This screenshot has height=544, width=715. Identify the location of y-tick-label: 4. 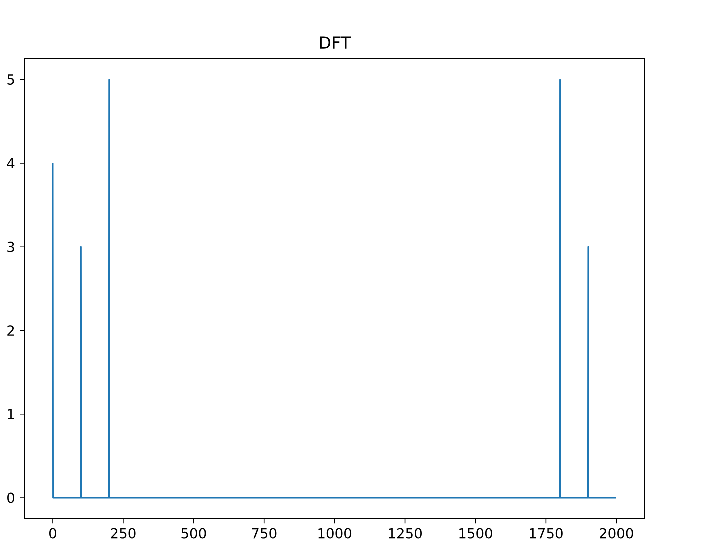
(11, 163).